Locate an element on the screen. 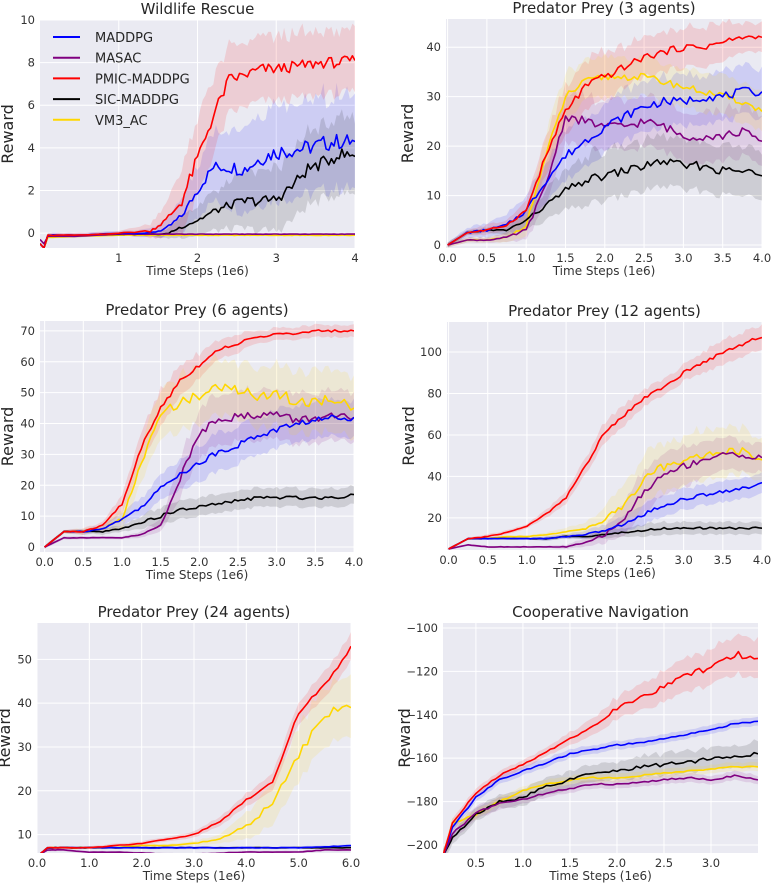 This screenshot has height=888, width=772. x-tick-label: 1 is located at coordinates (118, 258).